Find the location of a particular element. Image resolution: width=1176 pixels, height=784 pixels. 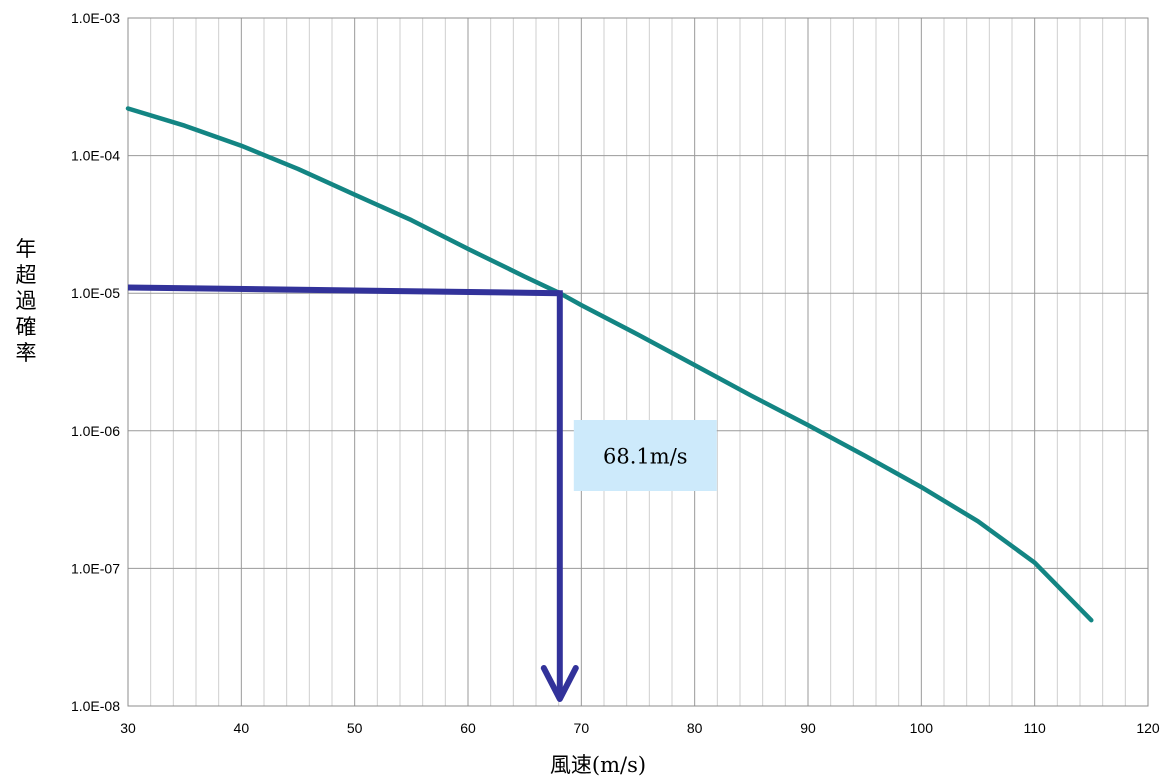

y-axis-title-char: 超 is located at coordinates (26, 275).